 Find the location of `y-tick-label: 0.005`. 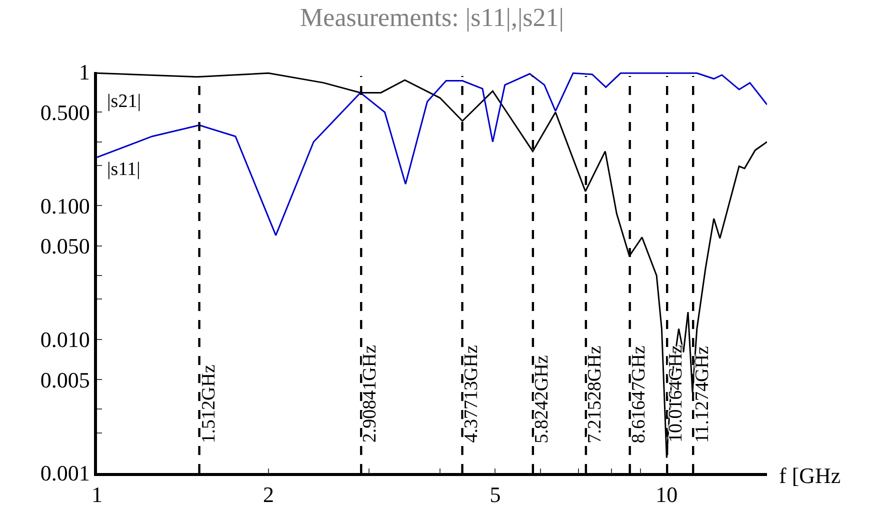

y-tick-label: 0.005 is located at coordinates (65, 379).